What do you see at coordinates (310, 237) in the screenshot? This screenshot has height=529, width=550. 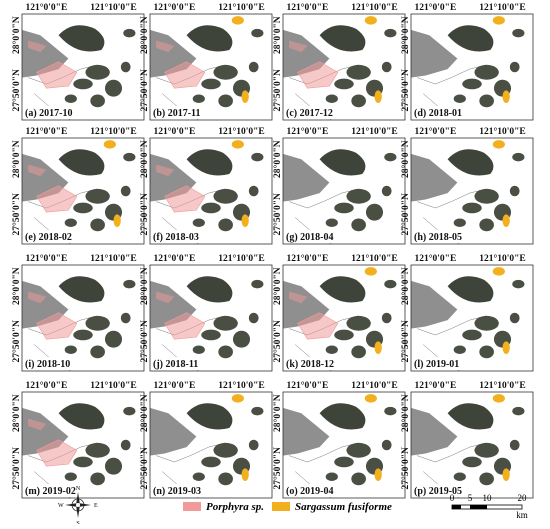 I see `panel-label: (g) 2018-04` at bounding box center [310, 237].